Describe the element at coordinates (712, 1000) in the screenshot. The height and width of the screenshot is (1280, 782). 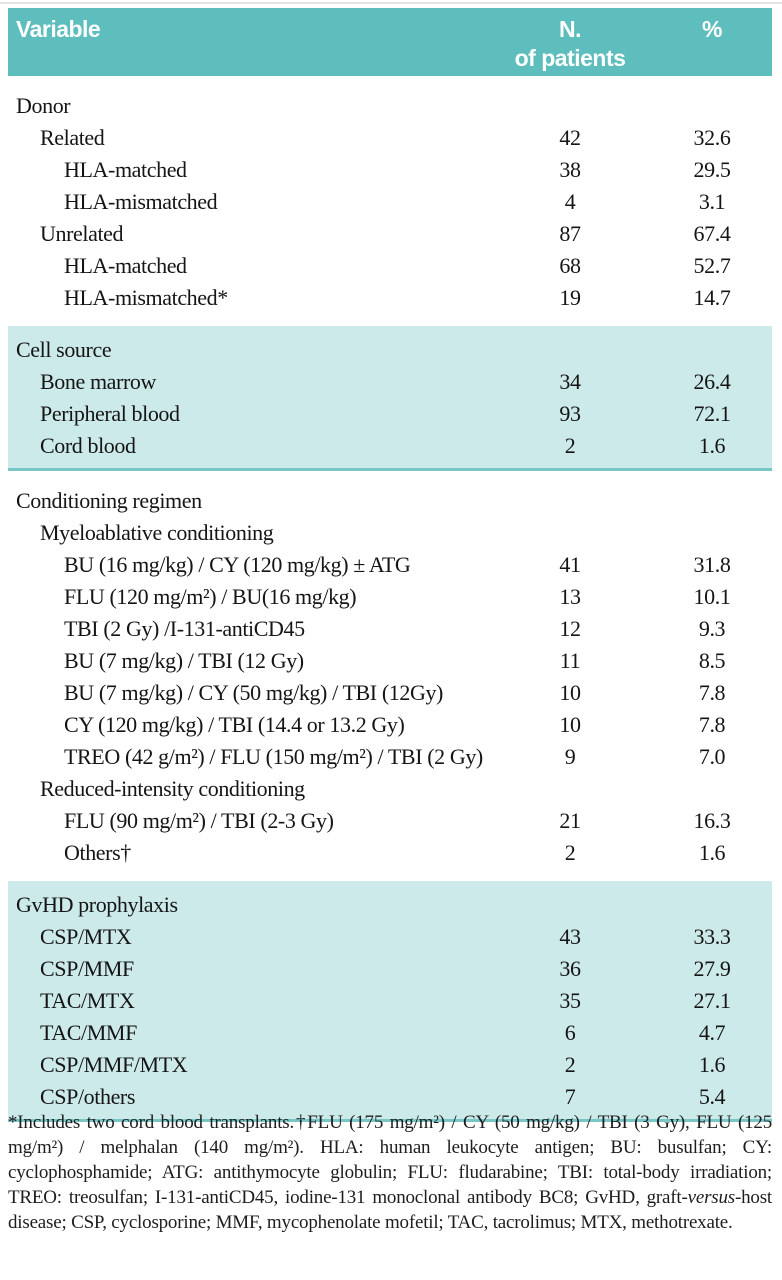
I see `row-pct-value: 27.1` at that location.